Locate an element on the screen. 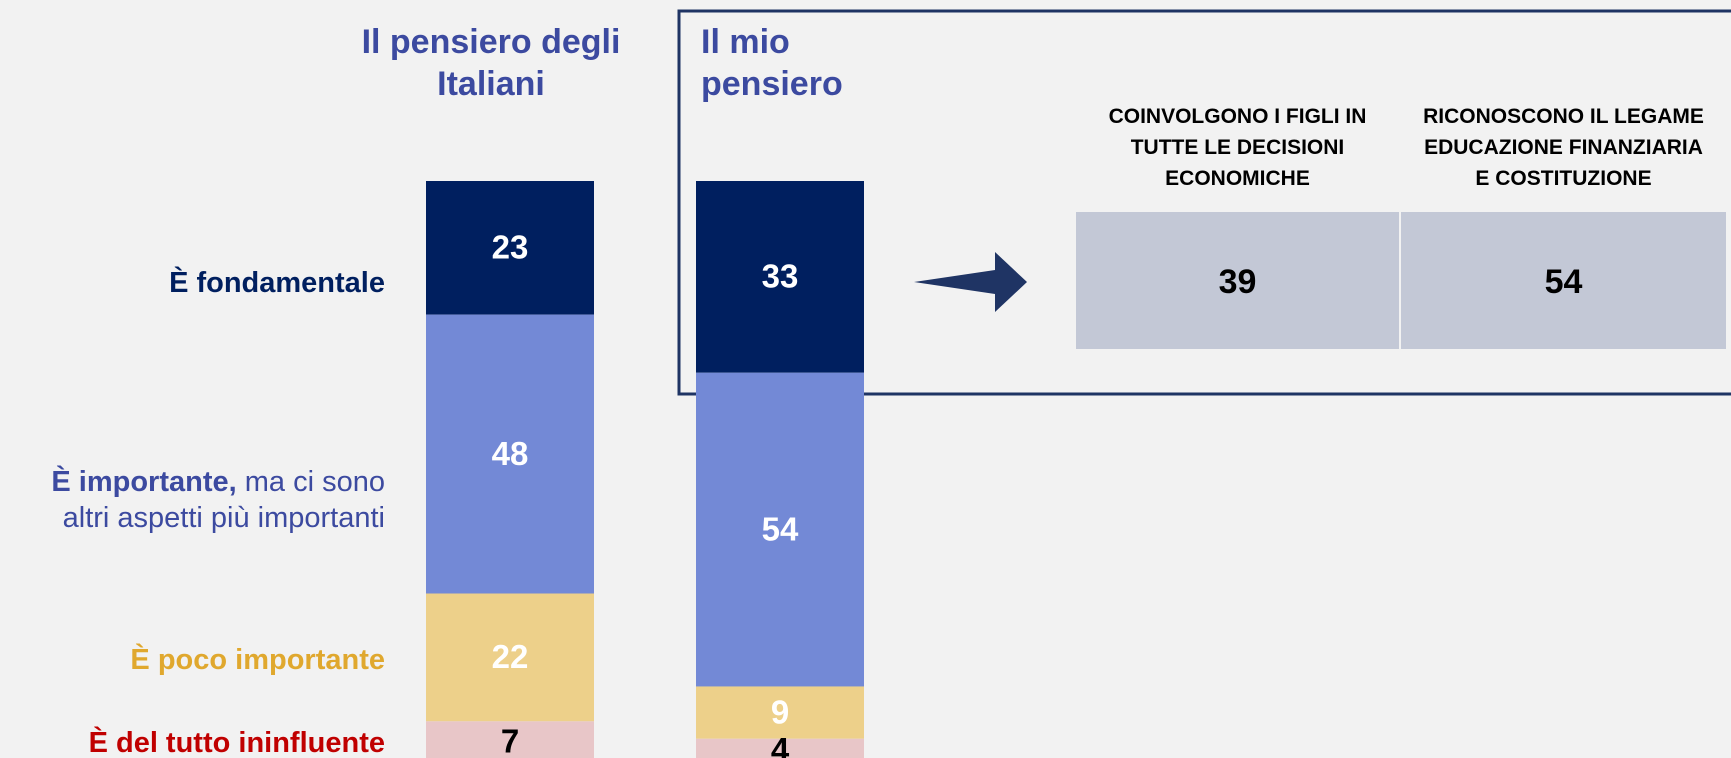 The height and width of the screenshot is (758, 1731). value-label: 4 is located at coordinates (780, 744).